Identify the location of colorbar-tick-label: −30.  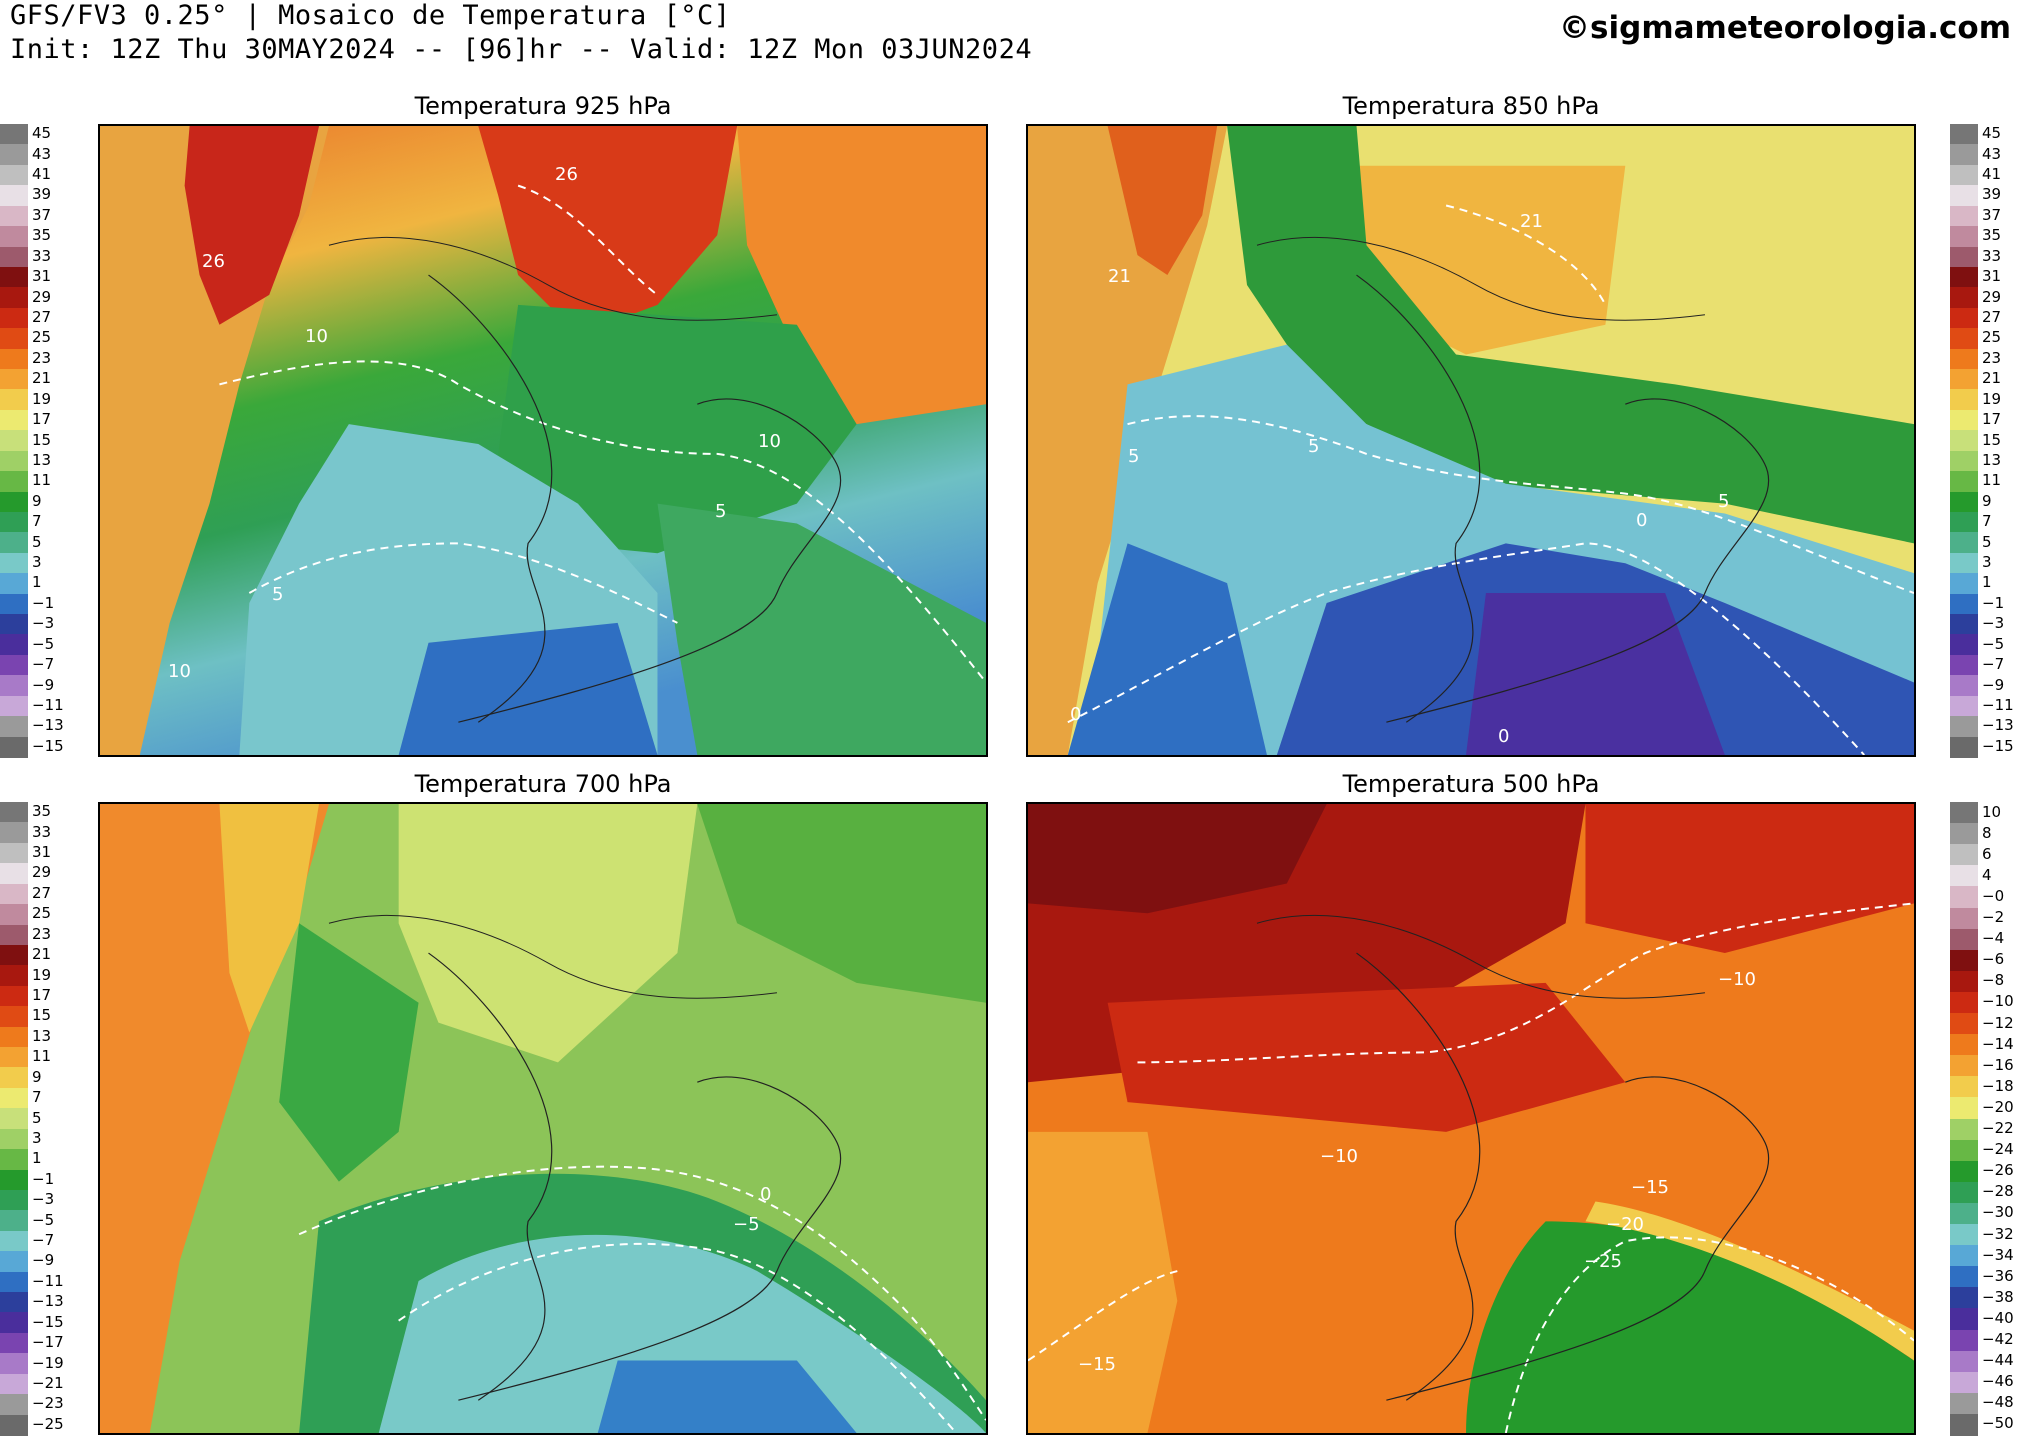
(1998, 1212).